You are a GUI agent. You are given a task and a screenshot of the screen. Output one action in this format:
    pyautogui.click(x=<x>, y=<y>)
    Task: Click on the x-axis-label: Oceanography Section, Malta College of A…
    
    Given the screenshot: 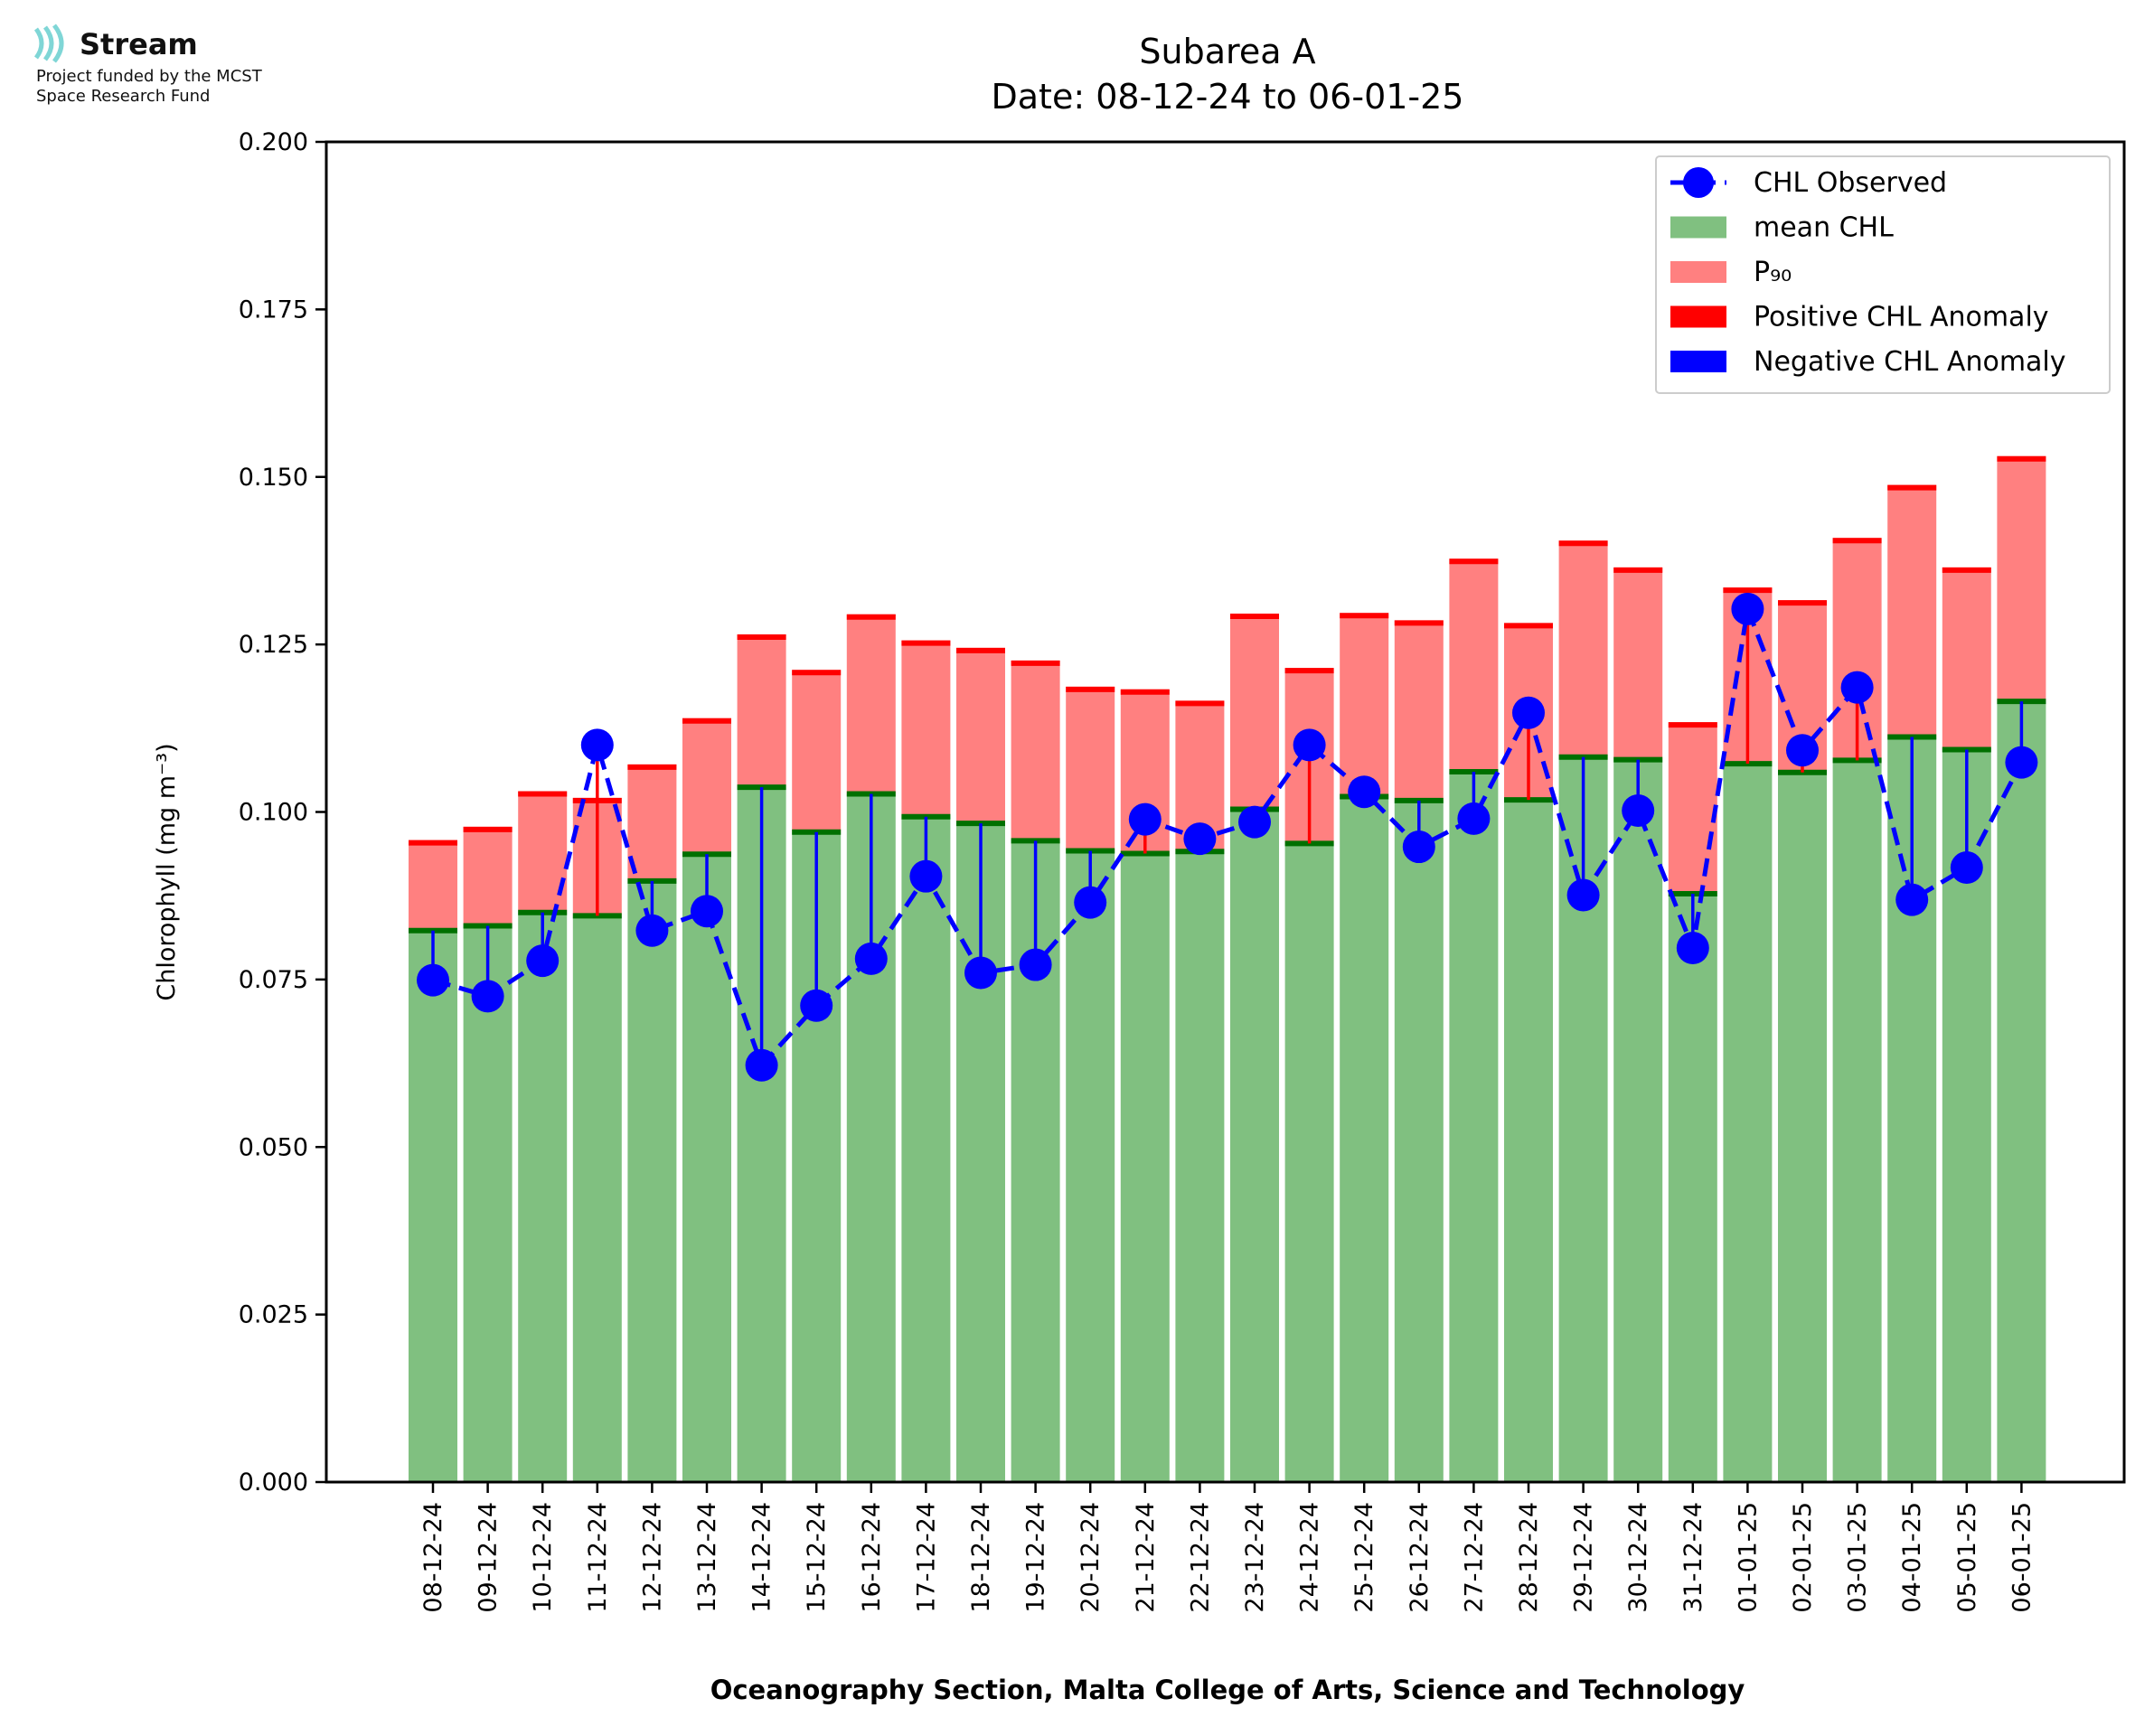 What is the action you would take?
    pyautogui.click(x=1227, y=1690)
    